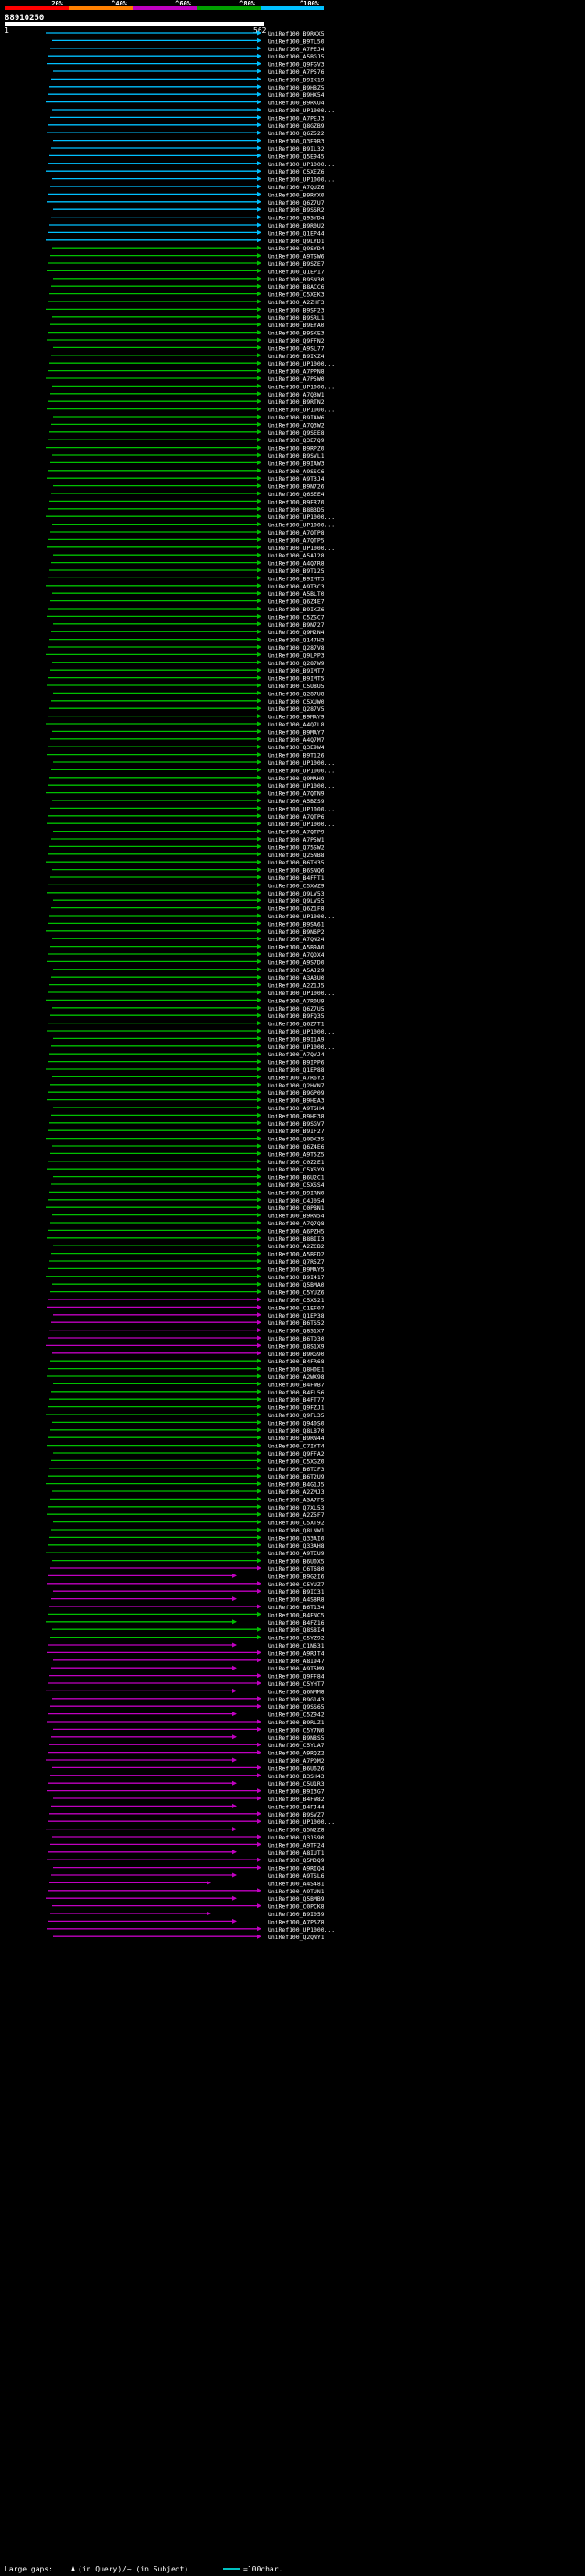  I want to click on hit-row: UniRef100_C5U1R3, so click(186, 1783).